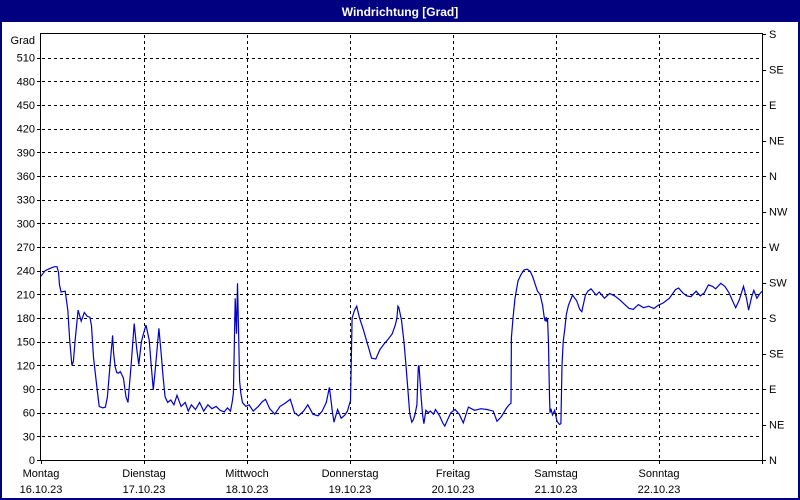  Describe the element at coordinates (453, 474) in the screenshot. I see `weekday-label: Freitag` at that location.